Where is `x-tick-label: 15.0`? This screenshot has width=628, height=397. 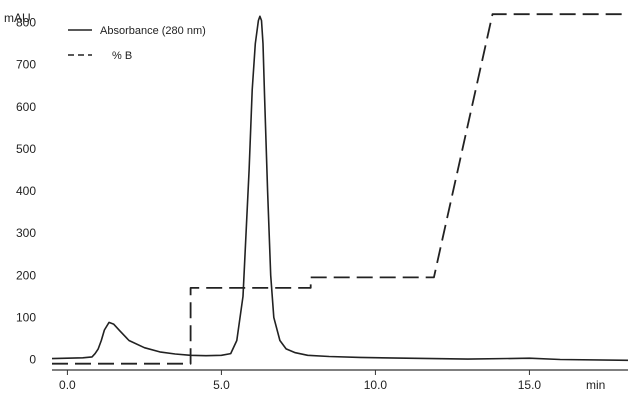
x-tick-label: 15.0 is located at coordinates (530, 385).